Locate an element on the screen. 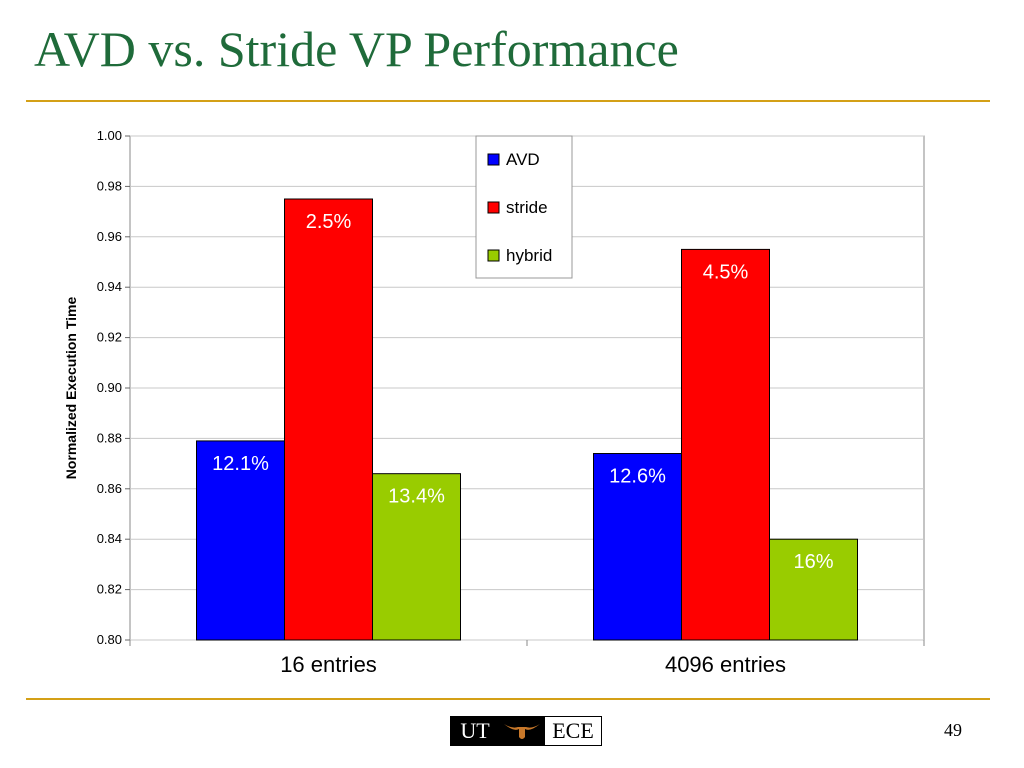 Image resolution: width=1024 pixels, height=768 pixels. title-divider is located at coordinates (508, 101).